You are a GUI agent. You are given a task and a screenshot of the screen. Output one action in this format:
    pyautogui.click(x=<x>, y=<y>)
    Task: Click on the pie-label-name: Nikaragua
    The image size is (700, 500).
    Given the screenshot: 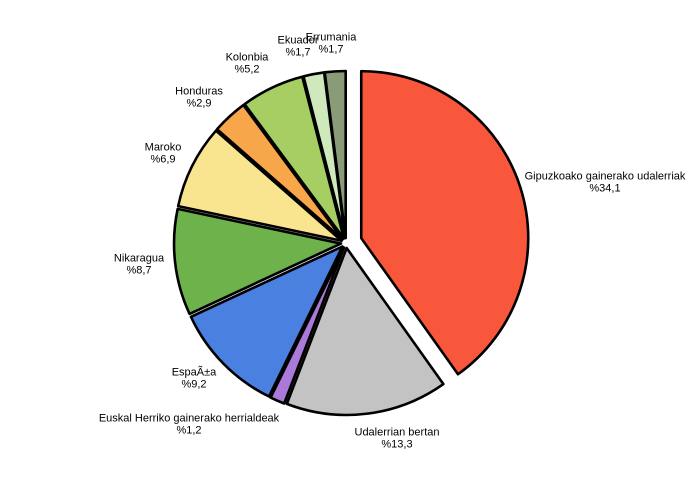 What is the action you would take?
    pyautogui.click(x=139, y=258)
    